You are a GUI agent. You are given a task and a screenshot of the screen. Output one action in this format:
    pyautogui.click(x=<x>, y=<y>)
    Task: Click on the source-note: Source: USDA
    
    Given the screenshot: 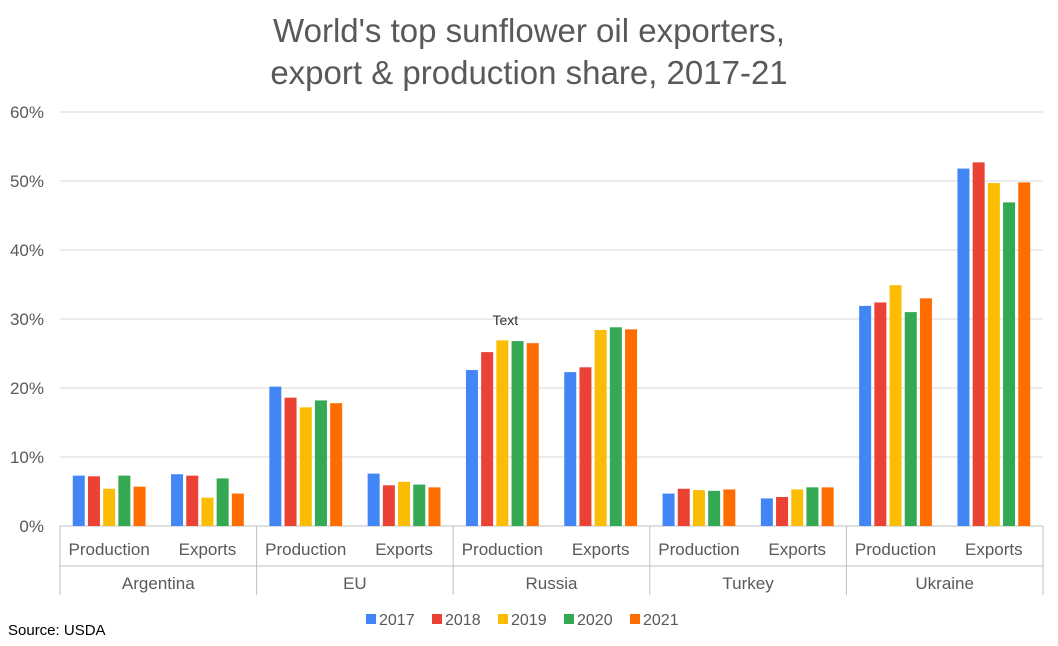 What is the action you would take?
    pyautogui.click(x=57, y=630)
    